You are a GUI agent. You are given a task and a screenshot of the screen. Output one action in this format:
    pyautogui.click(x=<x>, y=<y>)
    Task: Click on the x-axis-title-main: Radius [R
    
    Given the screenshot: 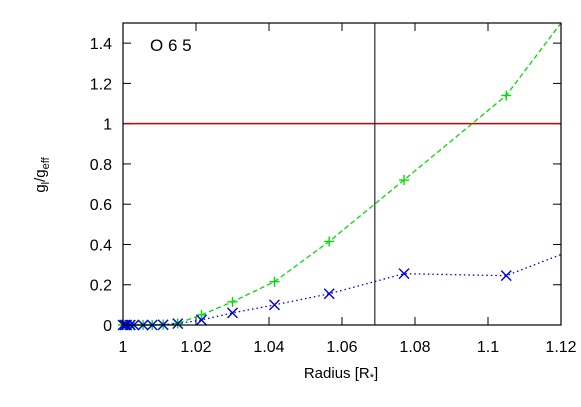 What is the action you would take?
    pyautogui.click(x=337, y=373)
    